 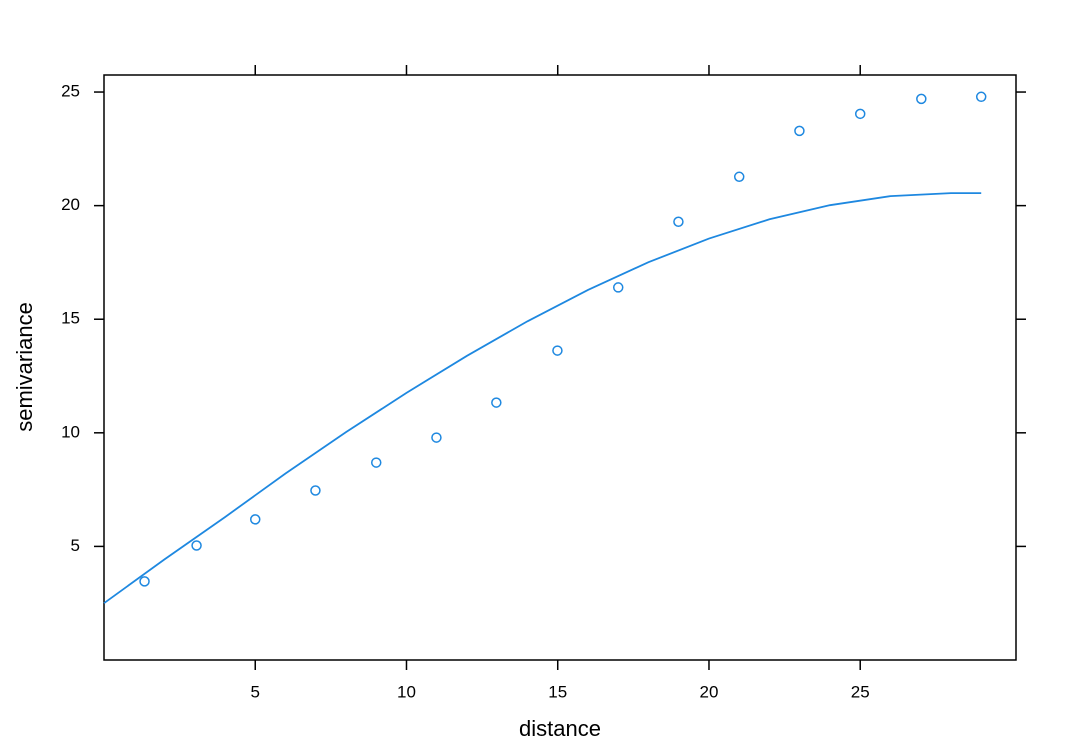 What do you see at coordinates (860, 691) in the screenshot?
I see `x-tick-label: 25` at bounding box center [860, 691].